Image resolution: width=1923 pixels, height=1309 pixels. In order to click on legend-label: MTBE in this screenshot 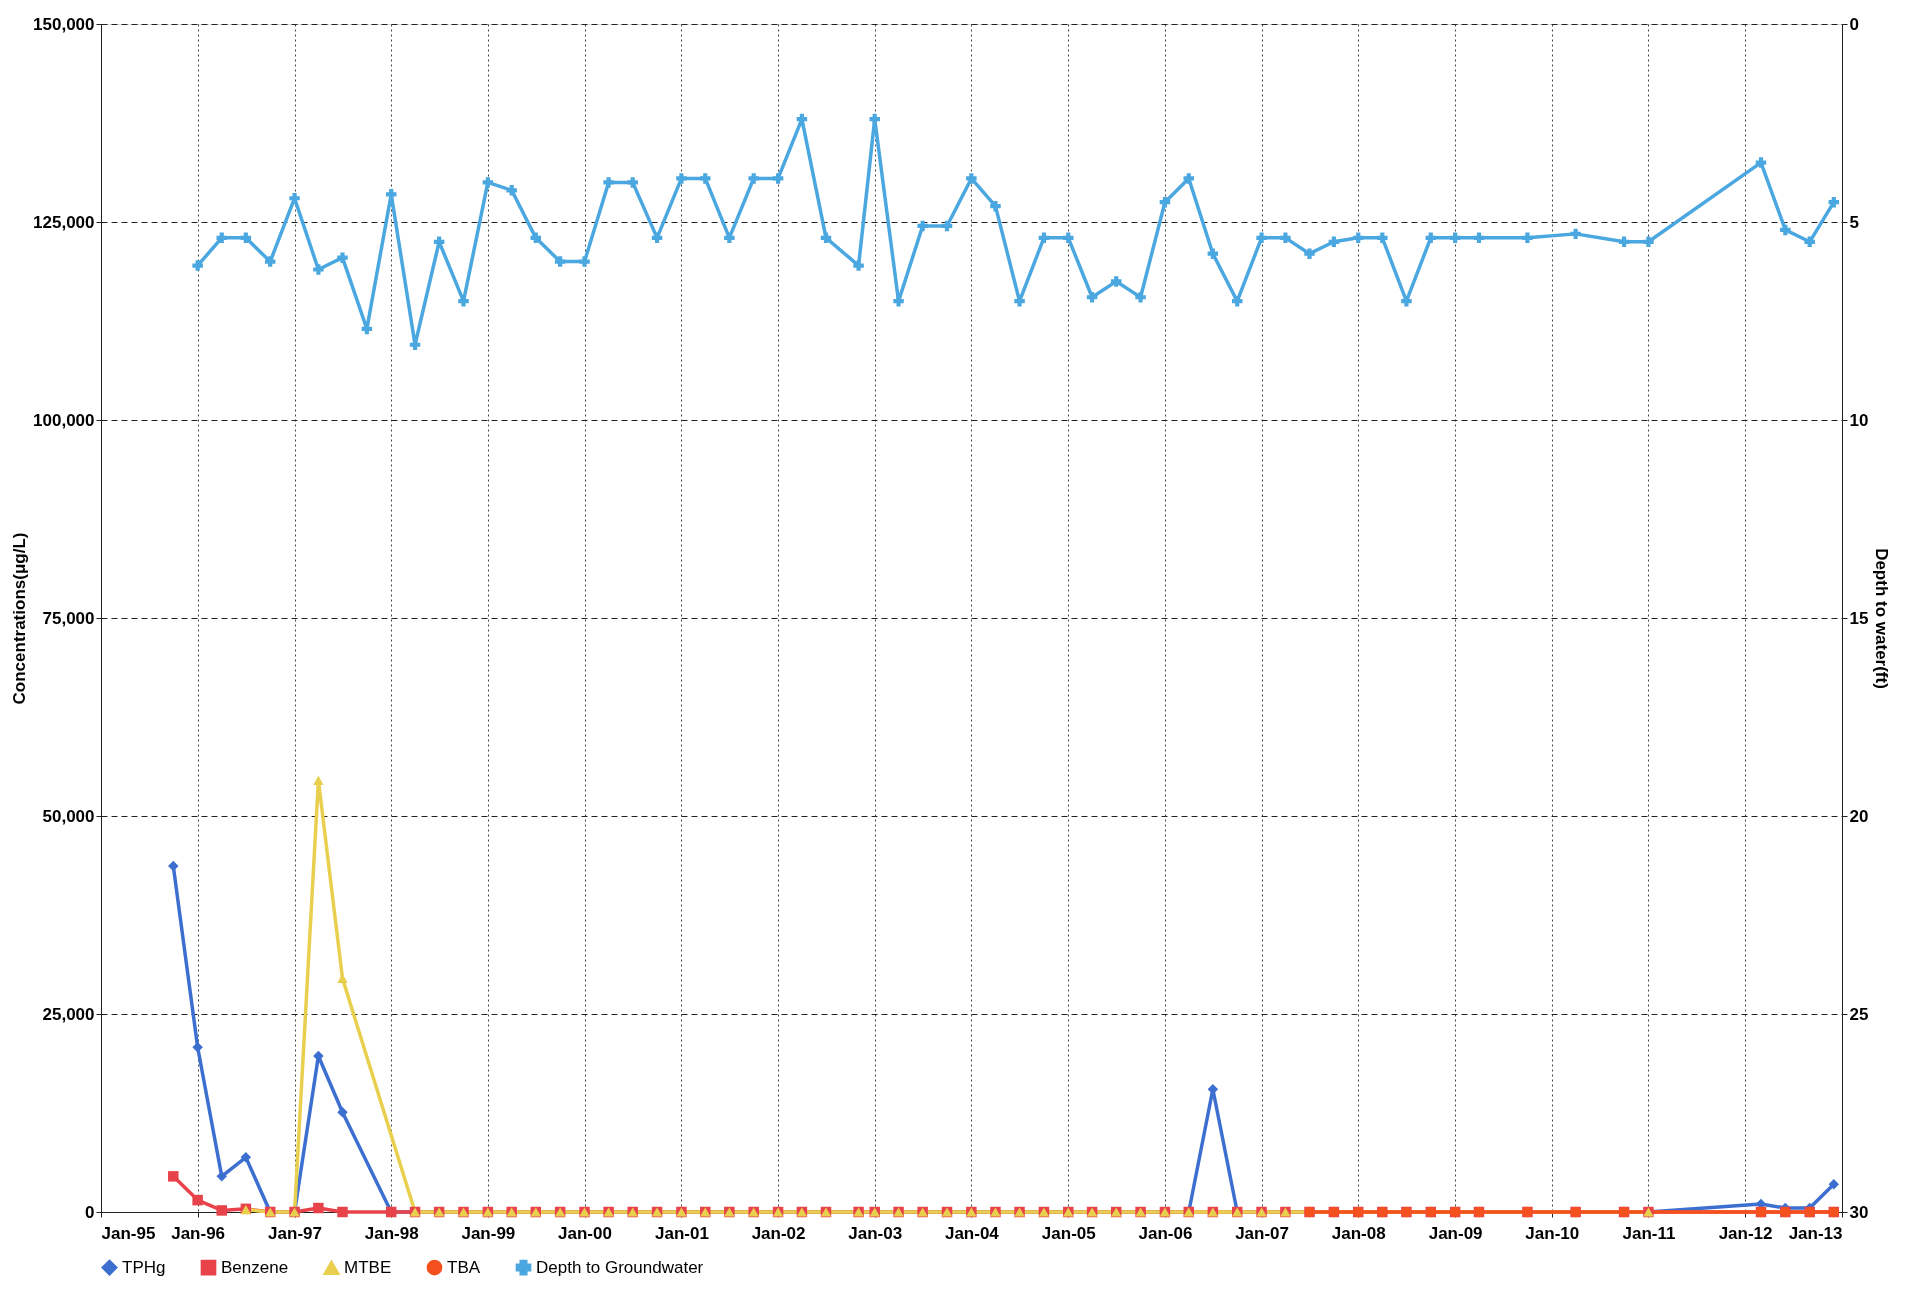, I will do `click(368, 1268)`.